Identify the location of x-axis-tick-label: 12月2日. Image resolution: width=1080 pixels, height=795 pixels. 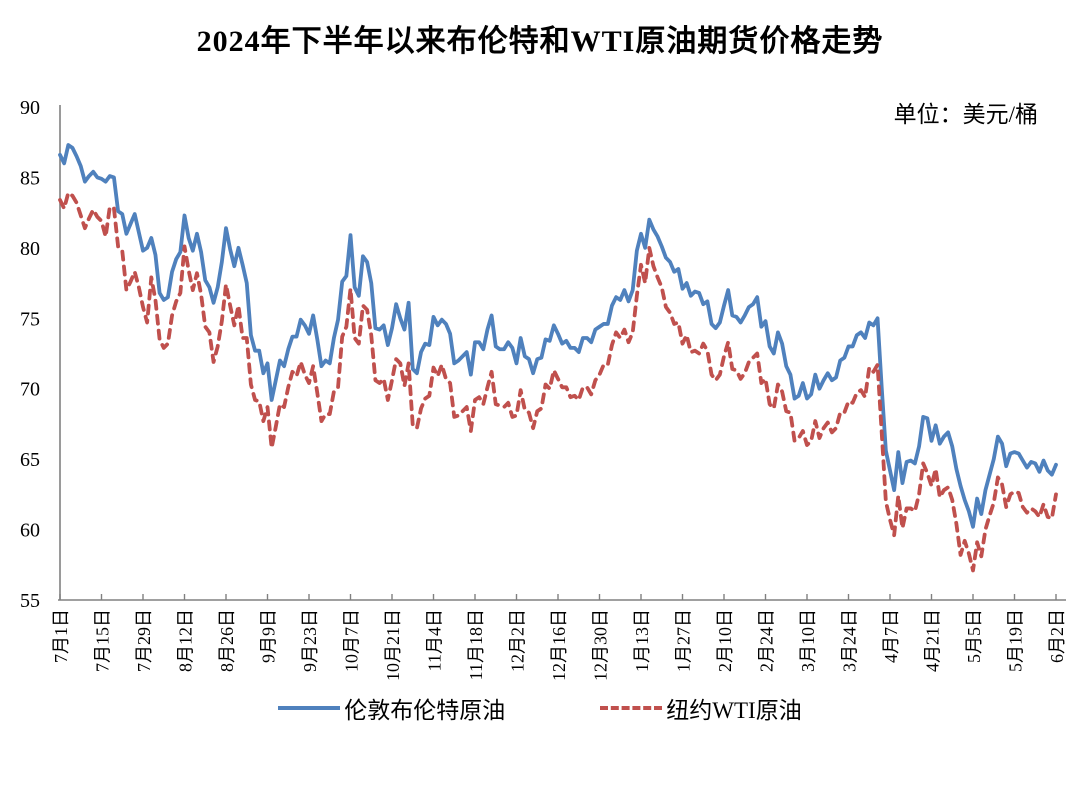
(518, 640).